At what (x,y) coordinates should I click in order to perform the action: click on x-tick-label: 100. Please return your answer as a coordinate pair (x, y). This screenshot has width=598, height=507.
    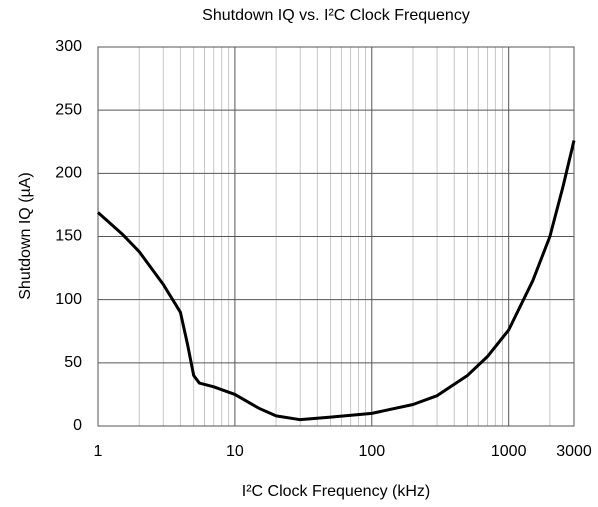
    Looking at the image, I should click on (371, 451).